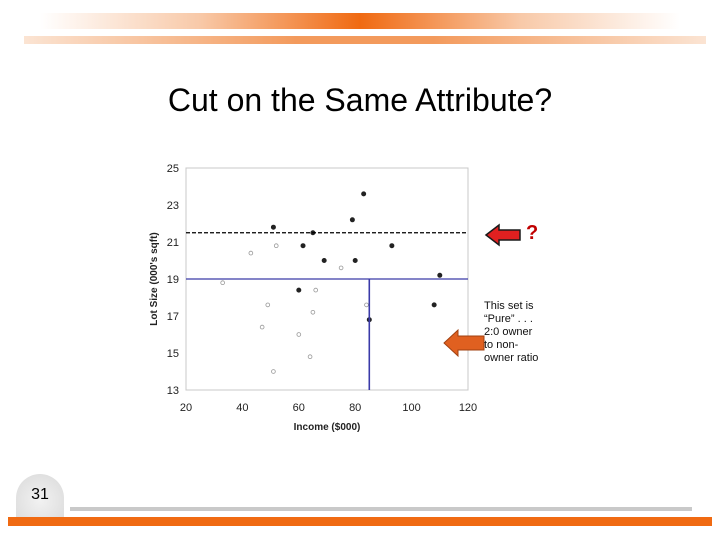 The height and width of the screenshot is (540, 720). I want to click on x-tick-label: 20, so click(186, 408).